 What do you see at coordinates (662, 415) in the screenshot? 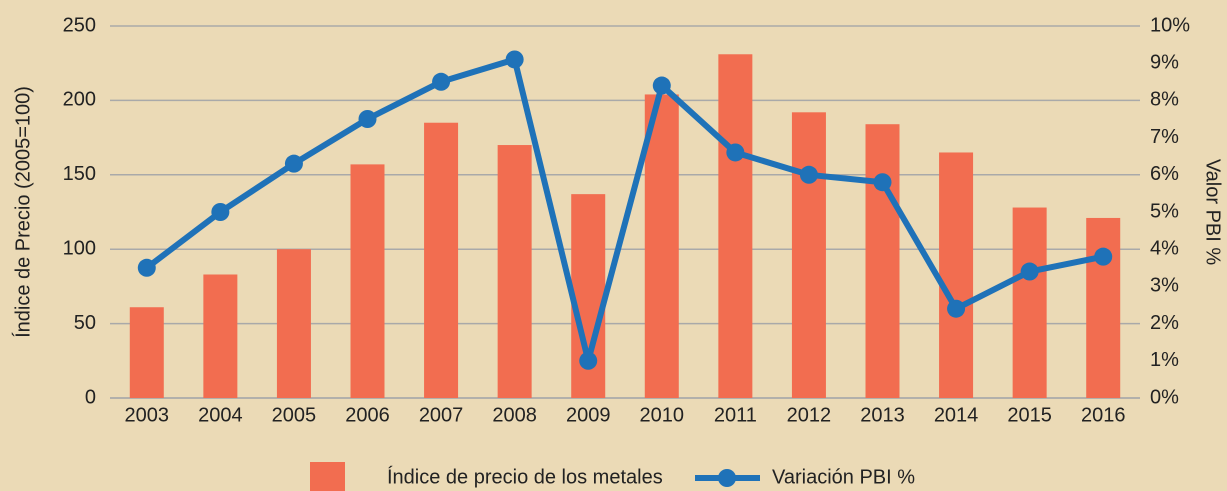
I see `x-tick-label: 2010` at bounding box center [662, 415].